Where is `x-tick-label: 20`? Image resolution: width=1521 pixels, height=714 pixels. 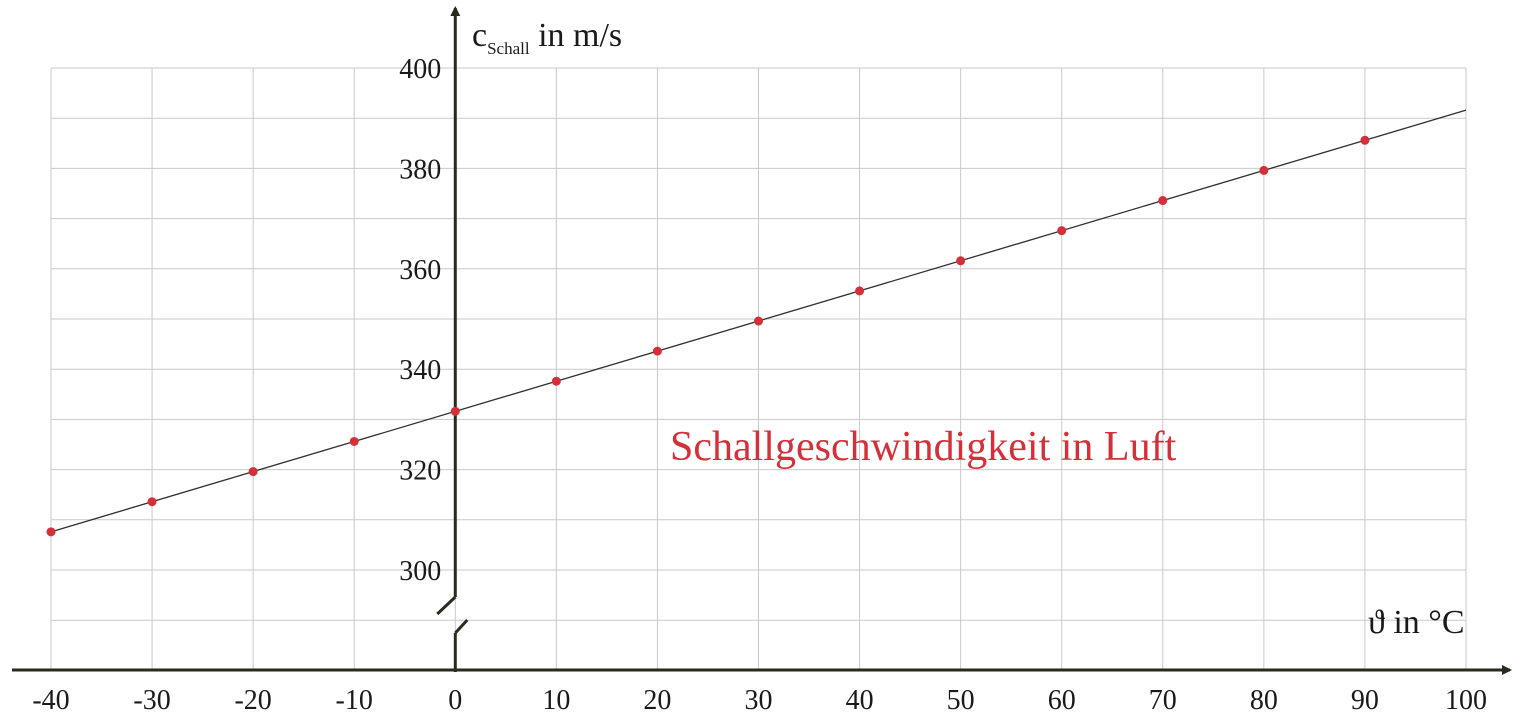
x-tick-label: 20 is located at coordinates (657, 699).